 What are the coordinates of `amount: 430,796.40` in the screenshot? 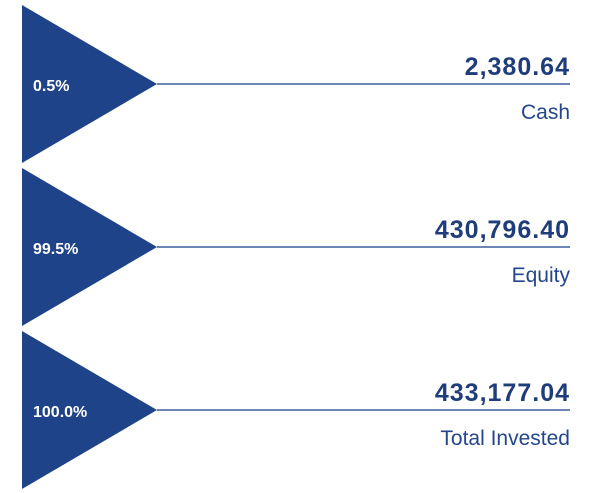 It's located at (502, 230).